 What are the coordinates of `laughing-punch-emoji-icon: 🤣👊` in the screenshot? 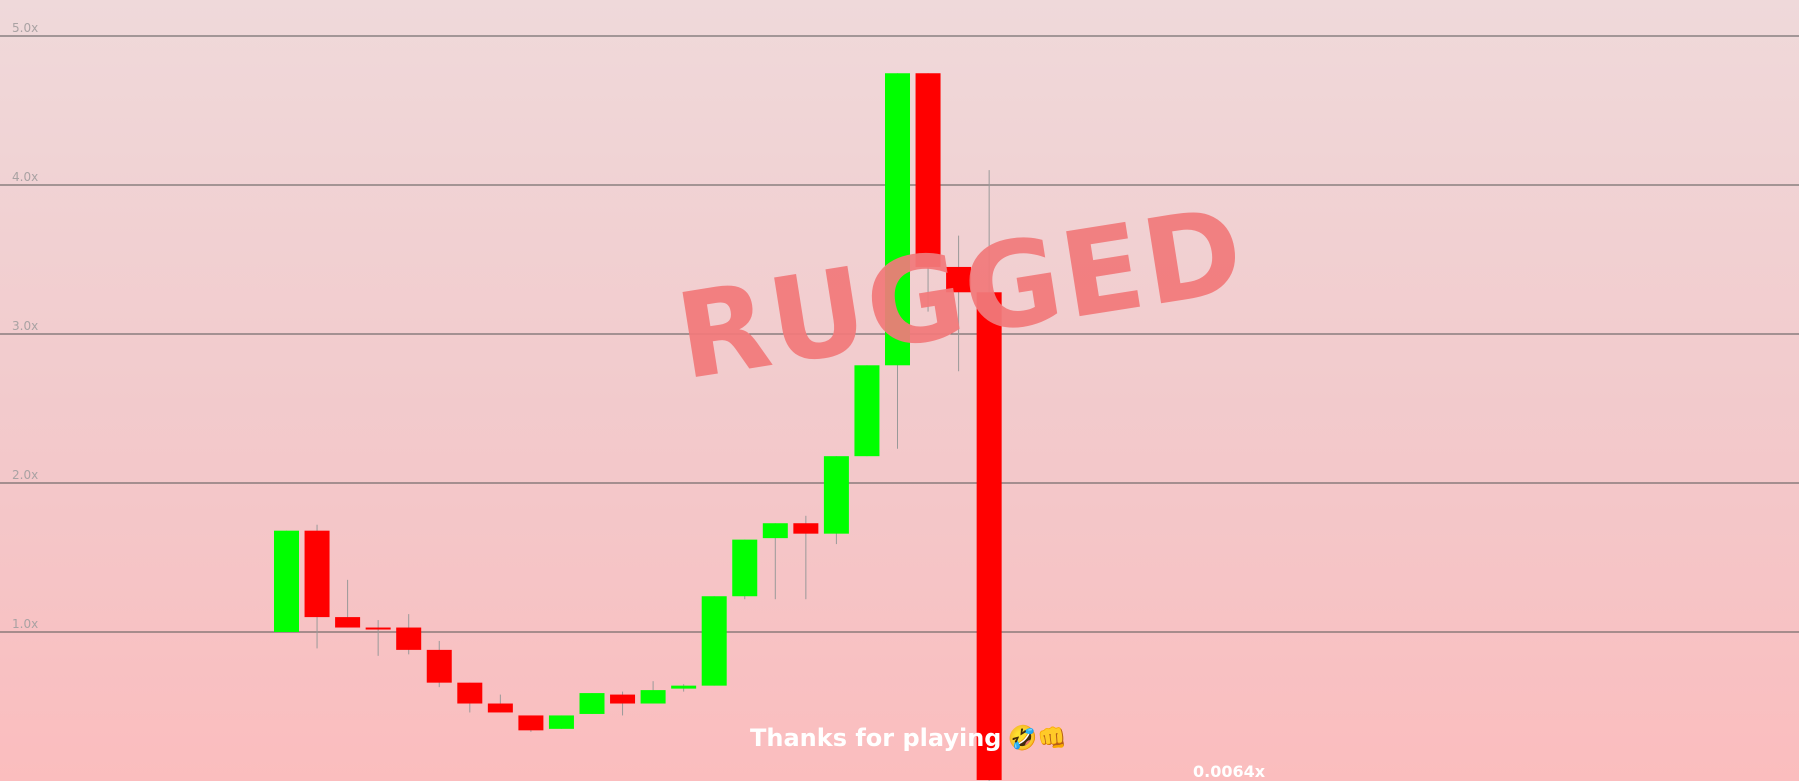 It's located at (1037, 738).